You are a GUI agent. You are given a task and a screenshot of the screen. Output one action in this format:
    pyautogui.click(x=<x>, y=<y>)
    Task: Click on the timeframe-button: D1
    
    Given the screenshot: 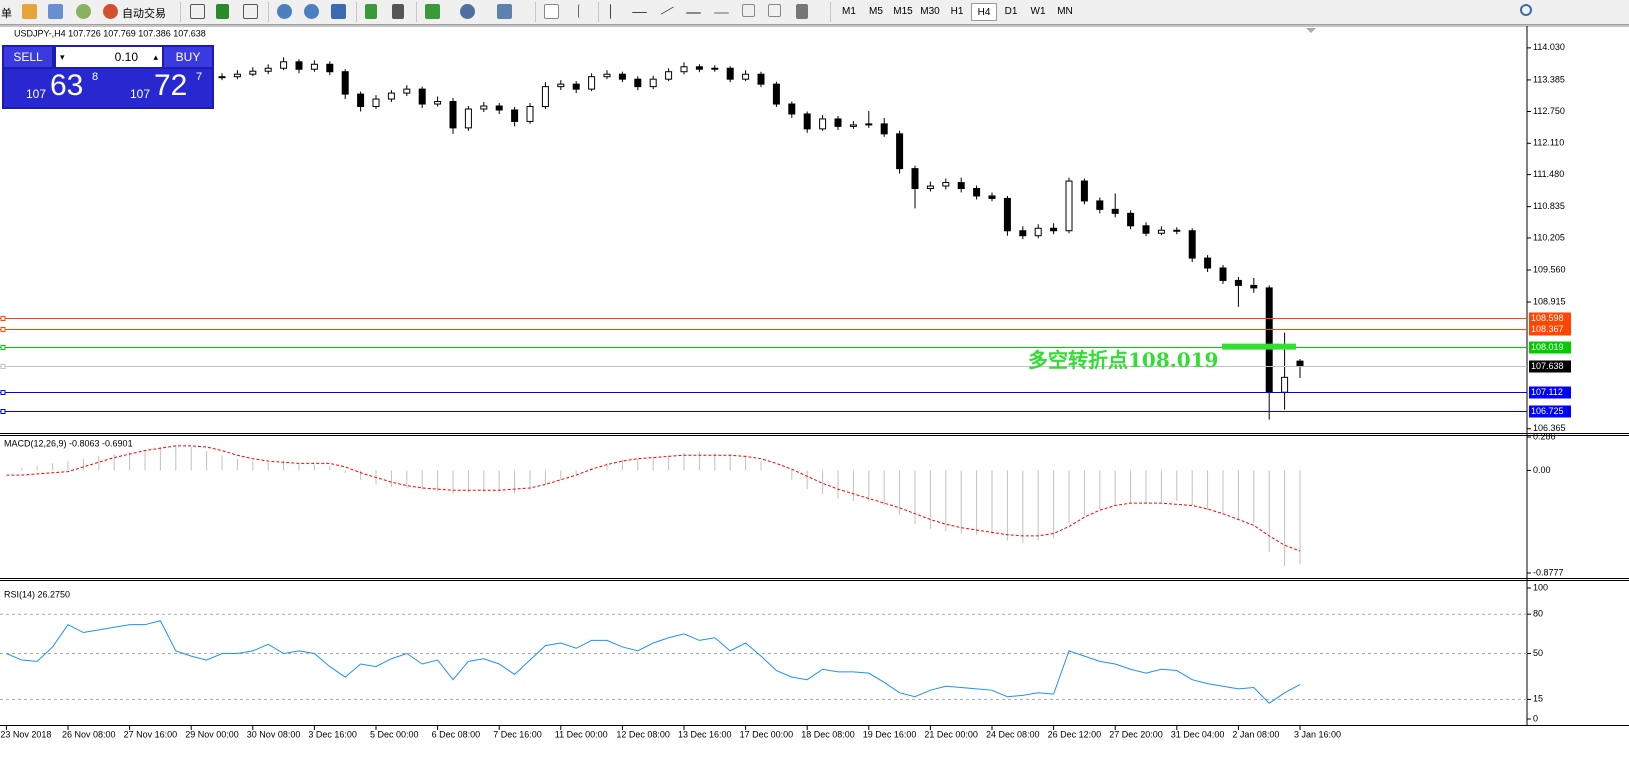 What is the action you would take?
    pyautogui.click(x=1011, y=11)
    